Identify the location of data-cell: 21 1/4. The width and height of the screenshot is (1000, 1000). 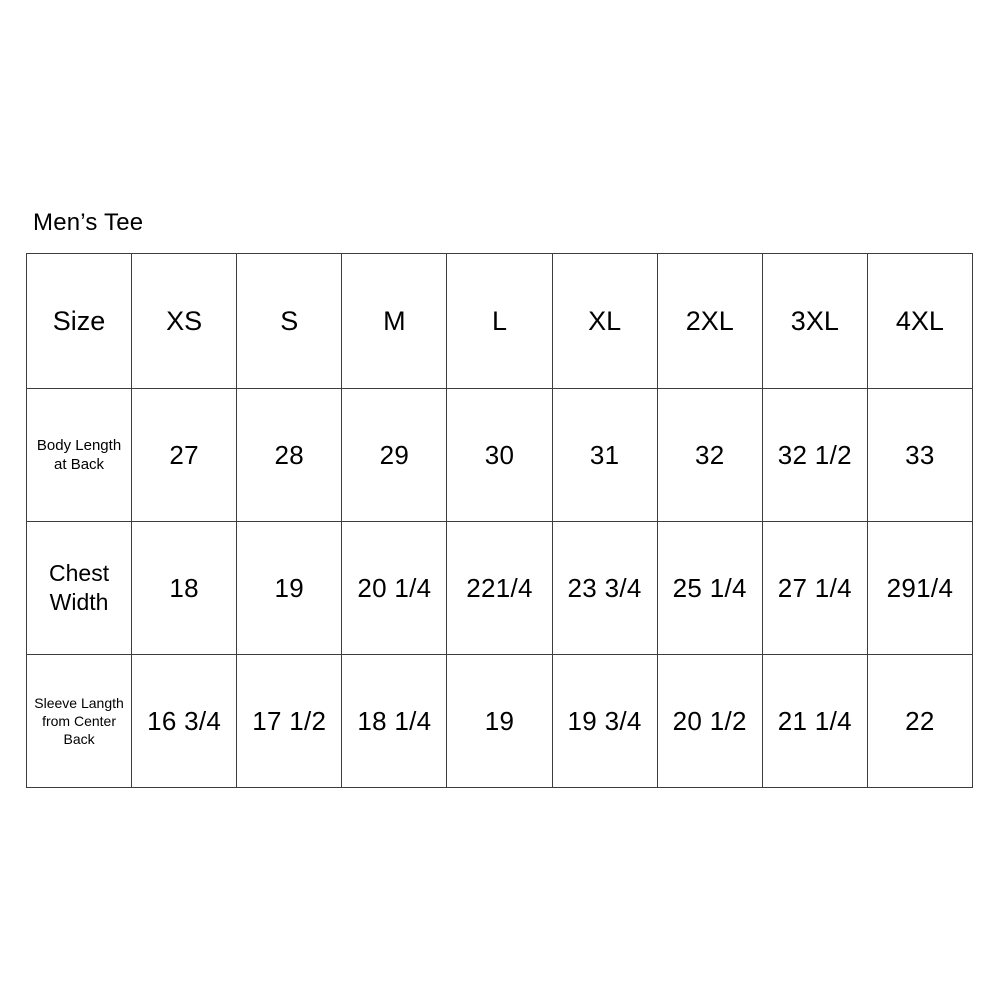
(814, 721).